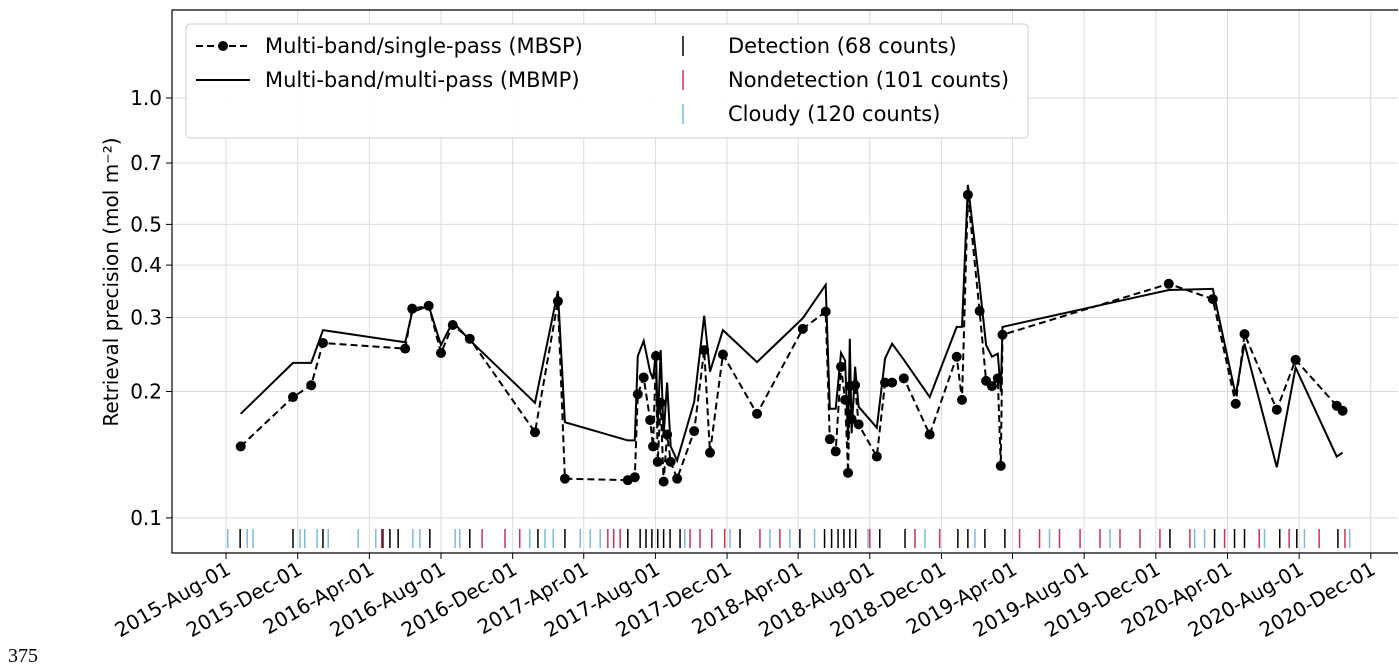 The image size is (1399, 667). What do you see at coordinates (607, 81) in the screenshot?
I see `legend-box` at bounding box center [607, 81].